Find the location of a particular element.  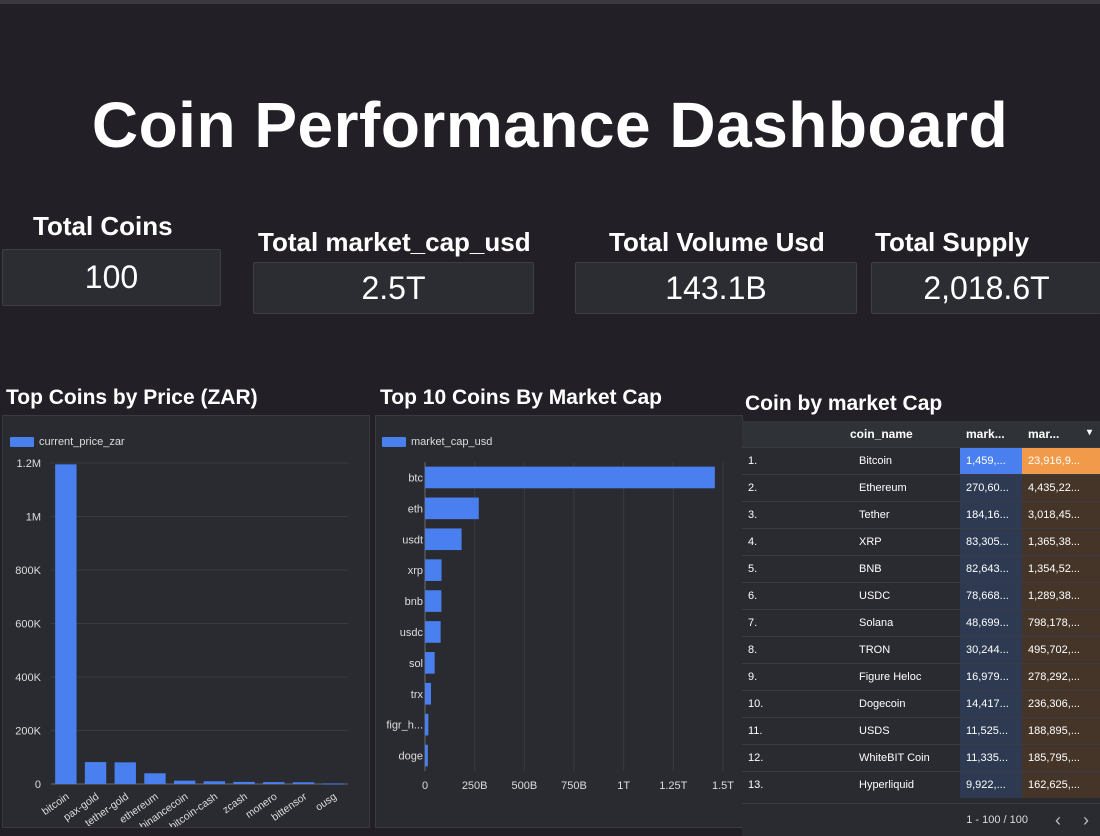

kpi-market-cap-value: 2.5T is located at coordinates (393, 288).